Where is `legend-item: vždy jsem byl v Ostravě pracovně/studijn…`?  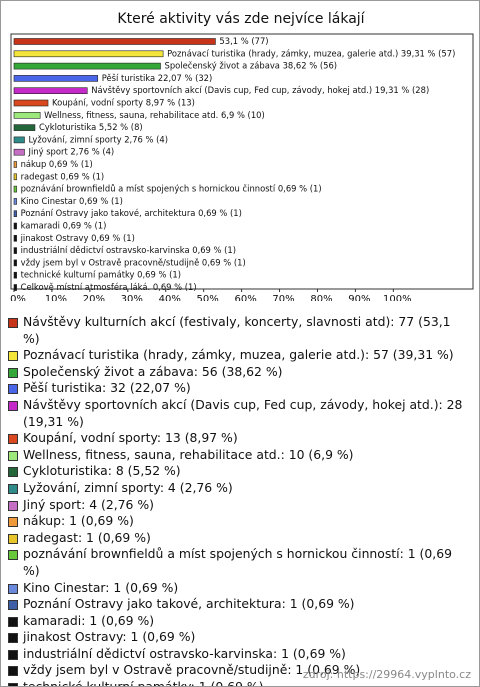
legend-item: vždy jsem byl v Ostravě pracovně/studijn… is located at coordinates (239, 670).